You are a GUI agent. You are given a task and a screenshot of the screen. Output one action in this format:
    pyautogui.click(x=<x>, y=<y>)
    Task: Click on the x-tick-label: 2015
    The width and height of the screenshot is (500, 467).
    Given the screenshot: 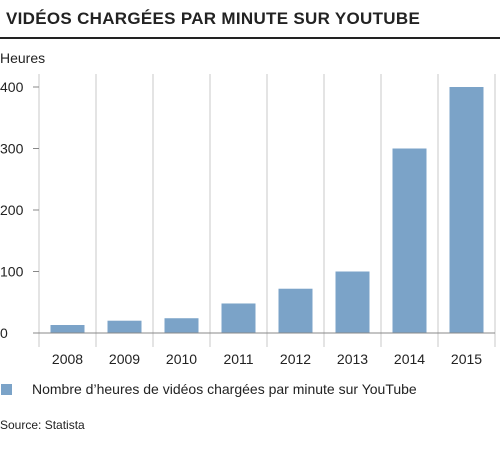 What is the action you would take?
    pyautogui.click(x=466, y=359)
    